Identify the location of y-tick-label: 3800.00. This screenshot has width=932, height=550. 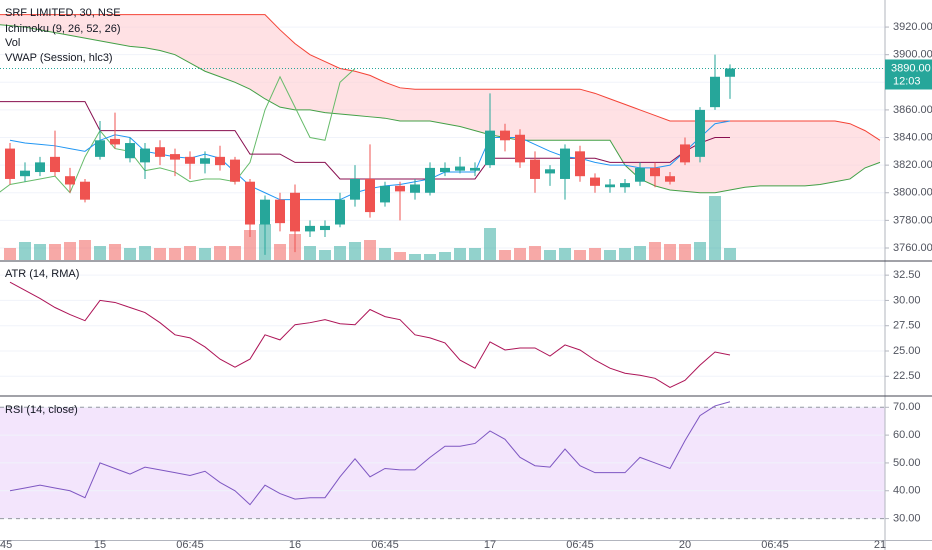
(912, 193).